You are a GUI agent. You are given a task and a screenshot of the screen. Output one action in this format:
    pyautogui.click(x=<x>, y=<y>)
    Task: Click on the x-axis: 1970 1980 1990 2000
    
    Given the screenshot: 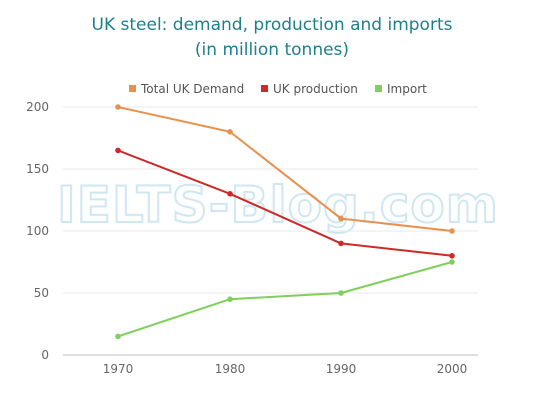 What is the action you would take?
    pyautogui.click(x=285, y=369)
    